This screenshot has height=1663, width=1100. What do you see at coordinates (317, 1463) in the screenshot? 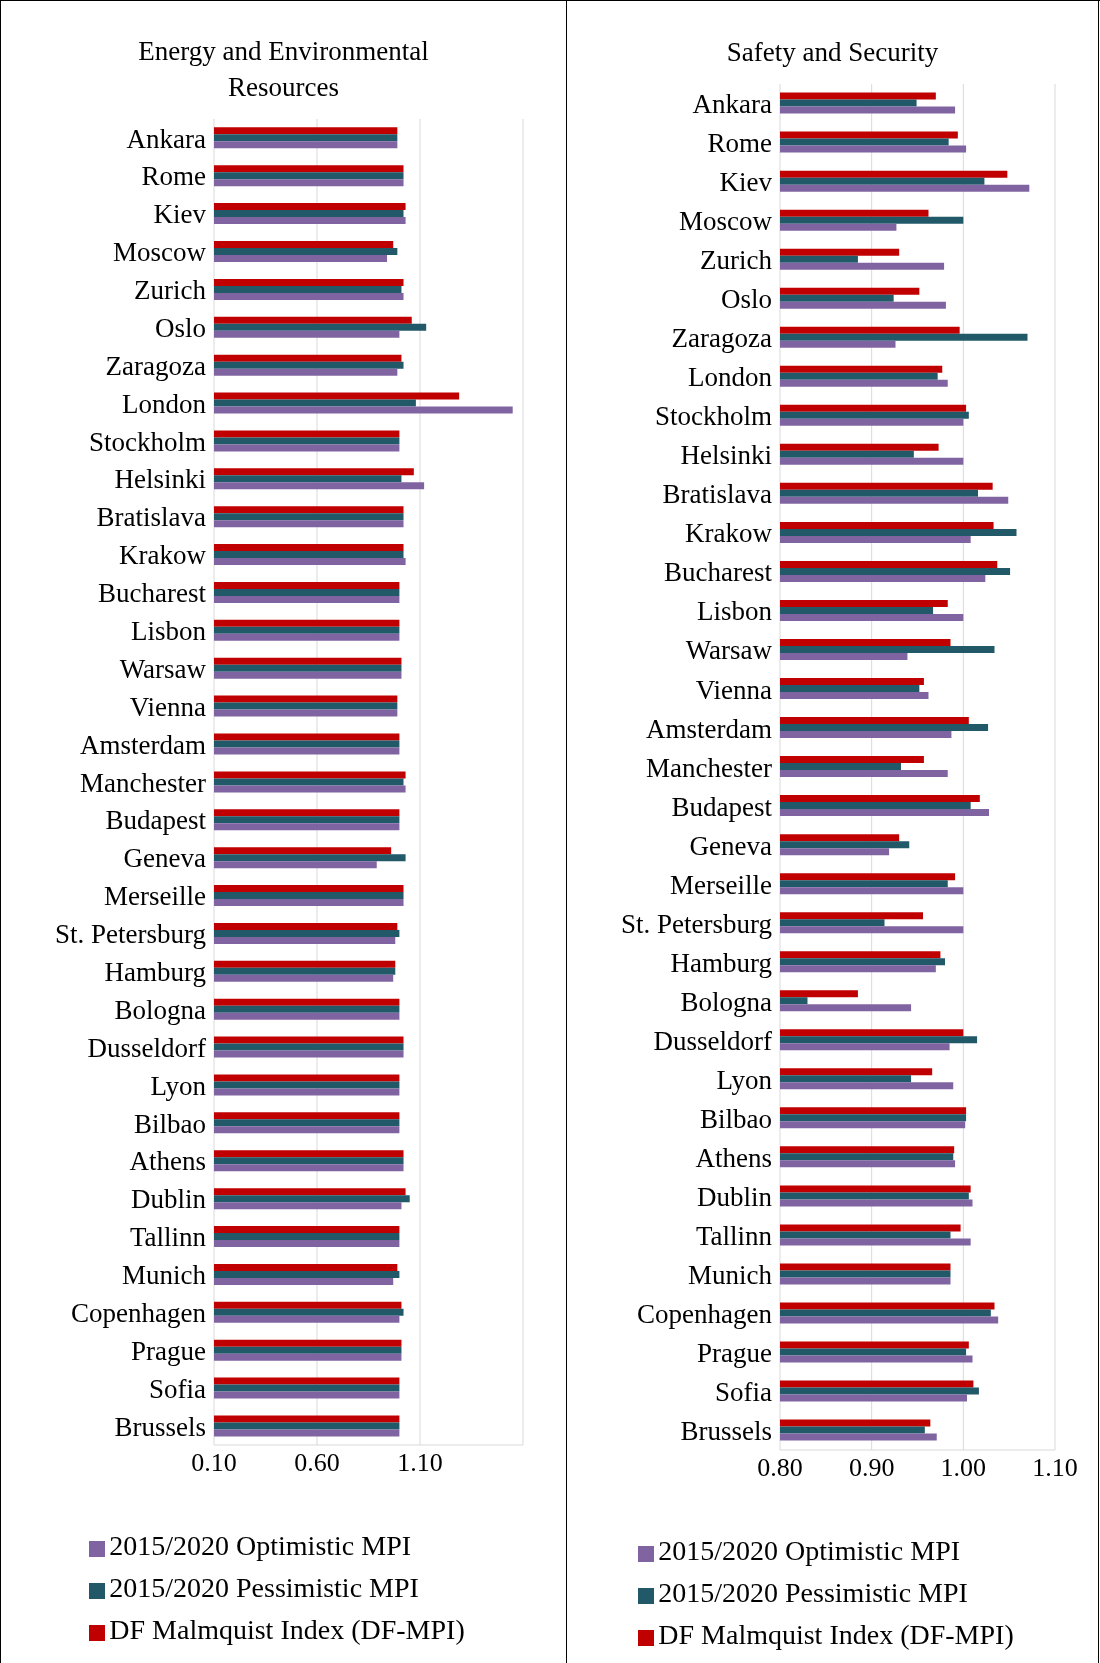
I see `x-tick-label: 0.60` at bounding box center [317, 1463].